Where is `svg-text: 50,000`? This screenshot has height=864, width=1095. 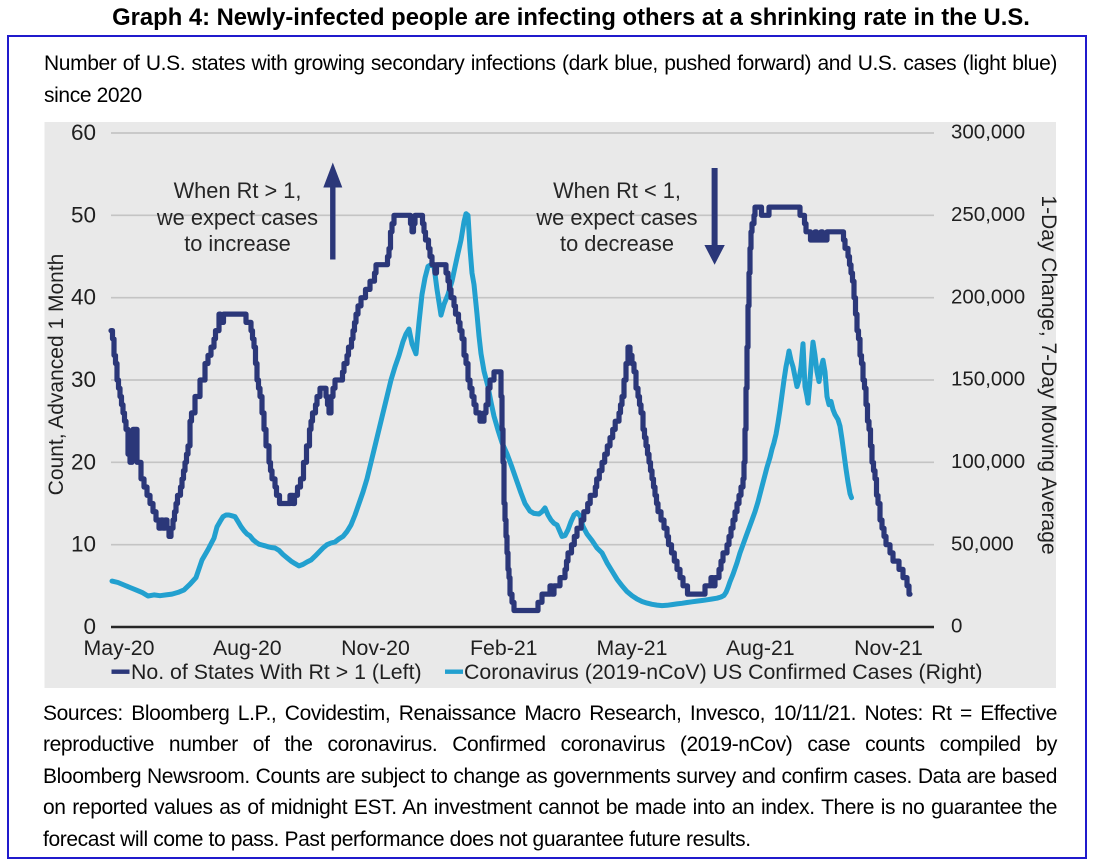 svg-text: 50,000 is located at coordinates (982, 543).